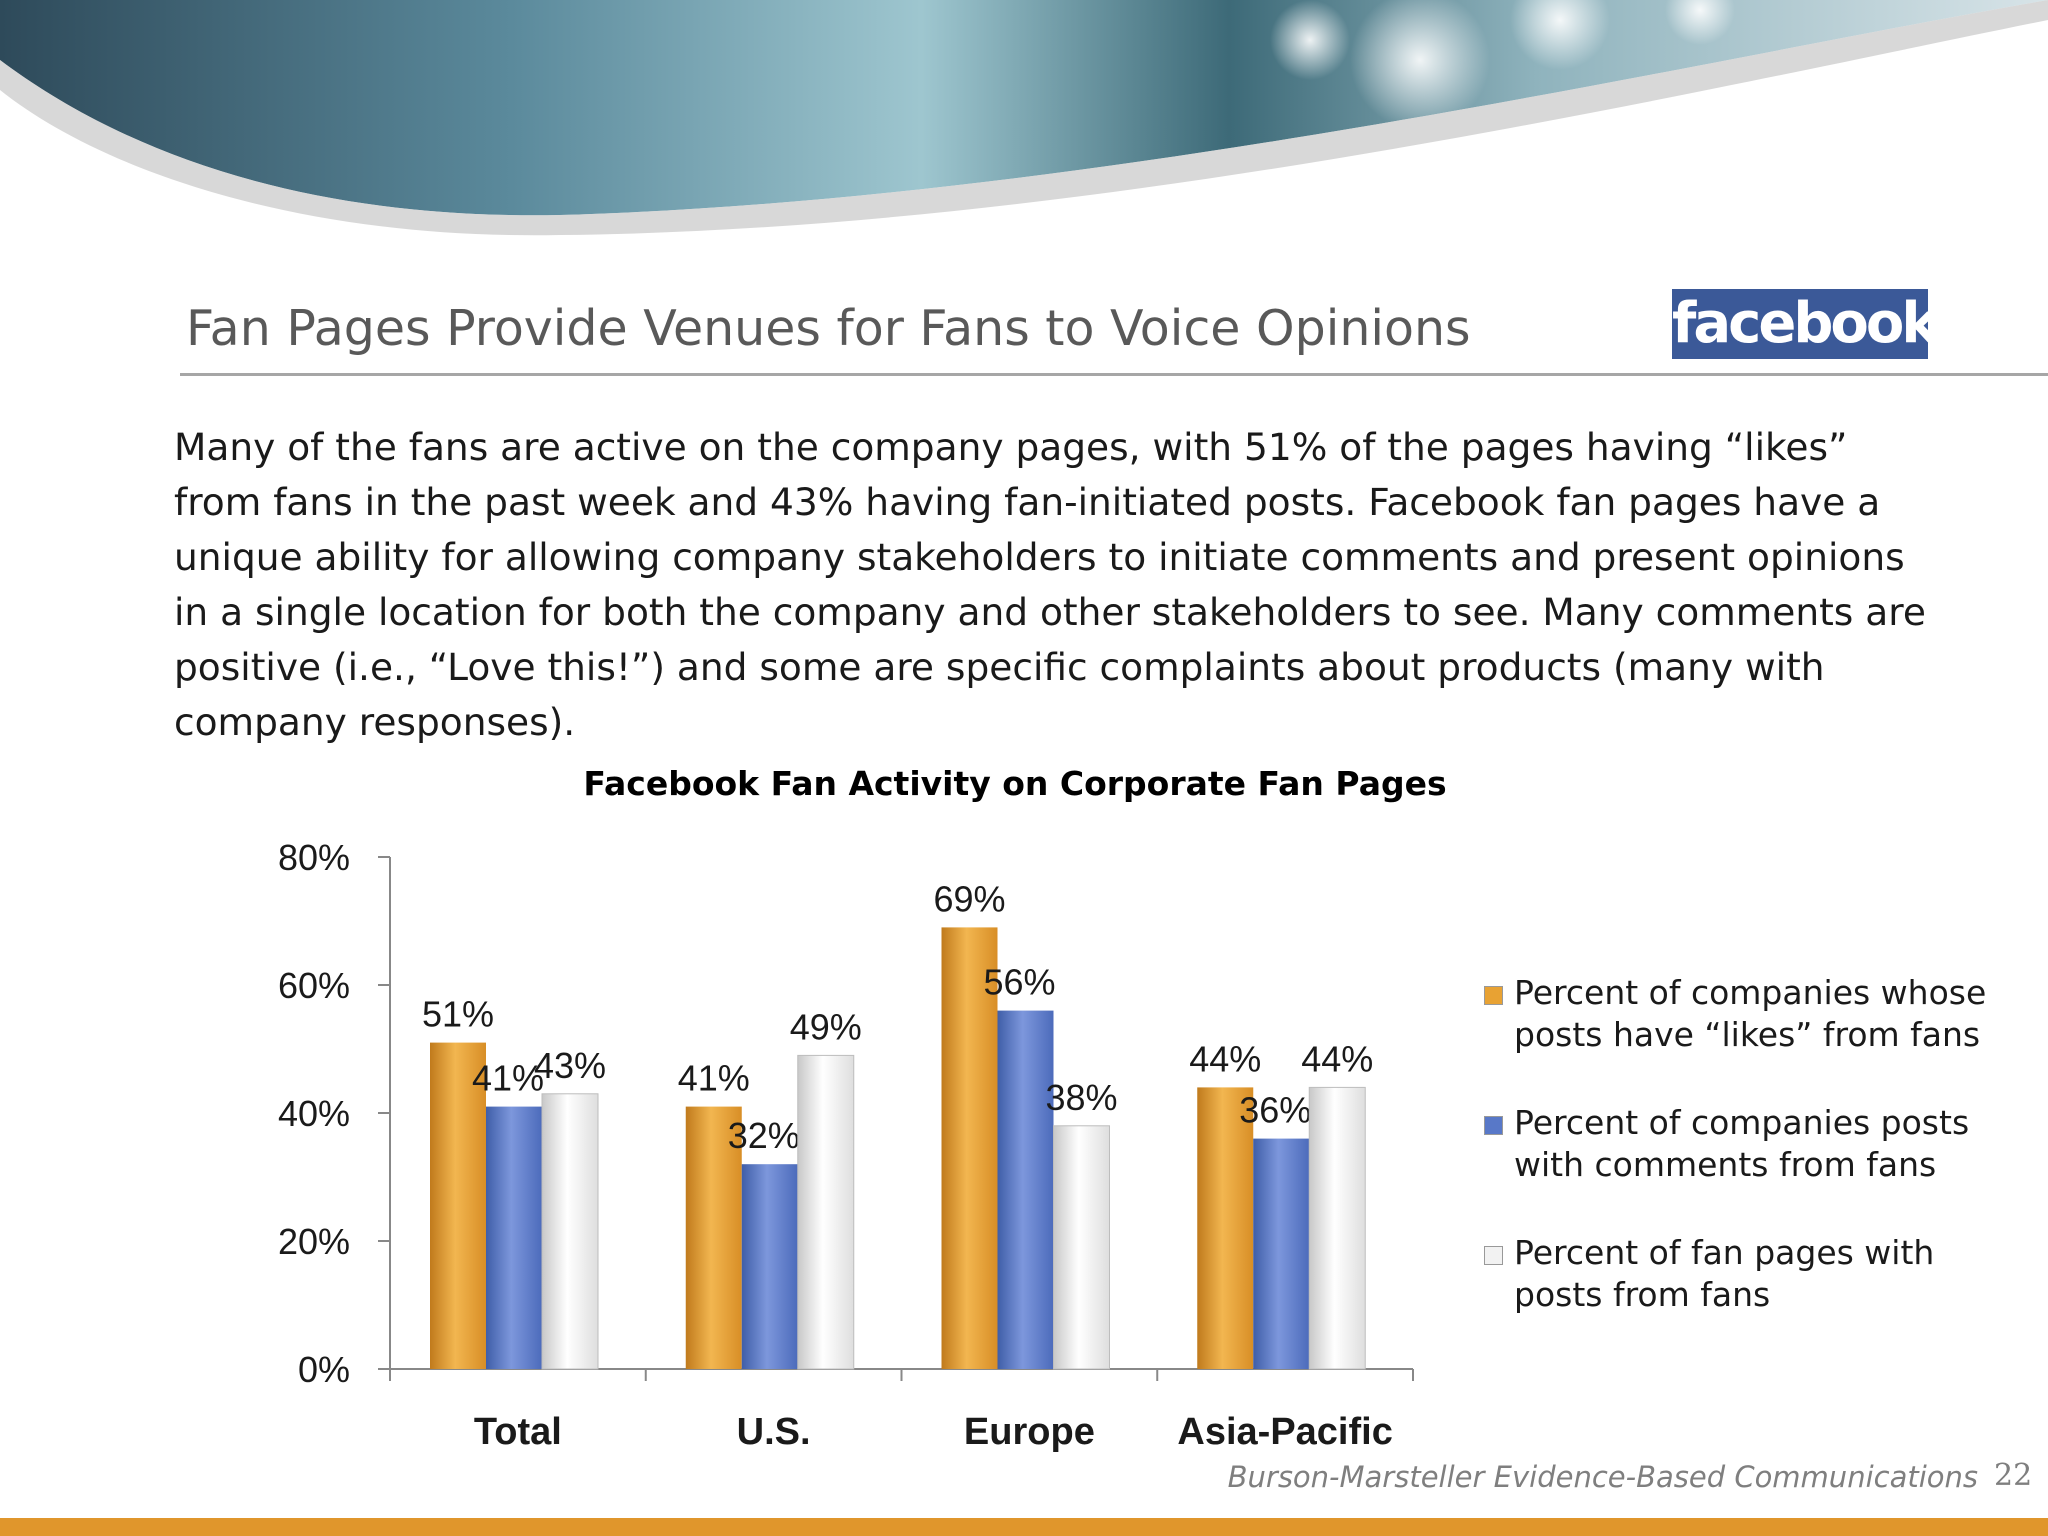  What do you see at coordinates (1019, 982) in the screenshot?
I see `data-label: 56%` at bounding box center [1019, 982].